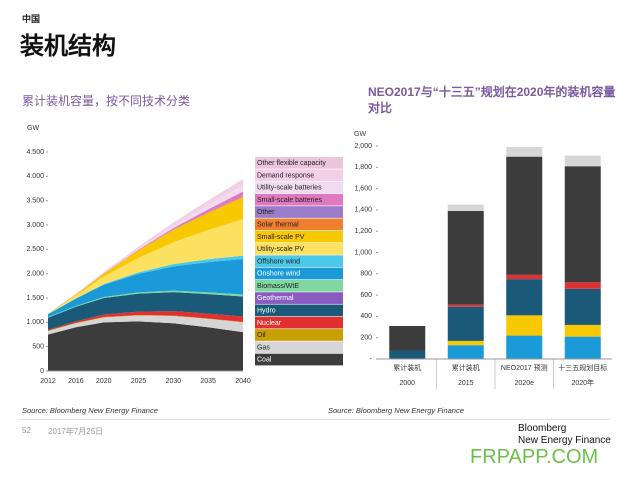  I want to click on x-tick-label: 2020年, so click(582, 382).